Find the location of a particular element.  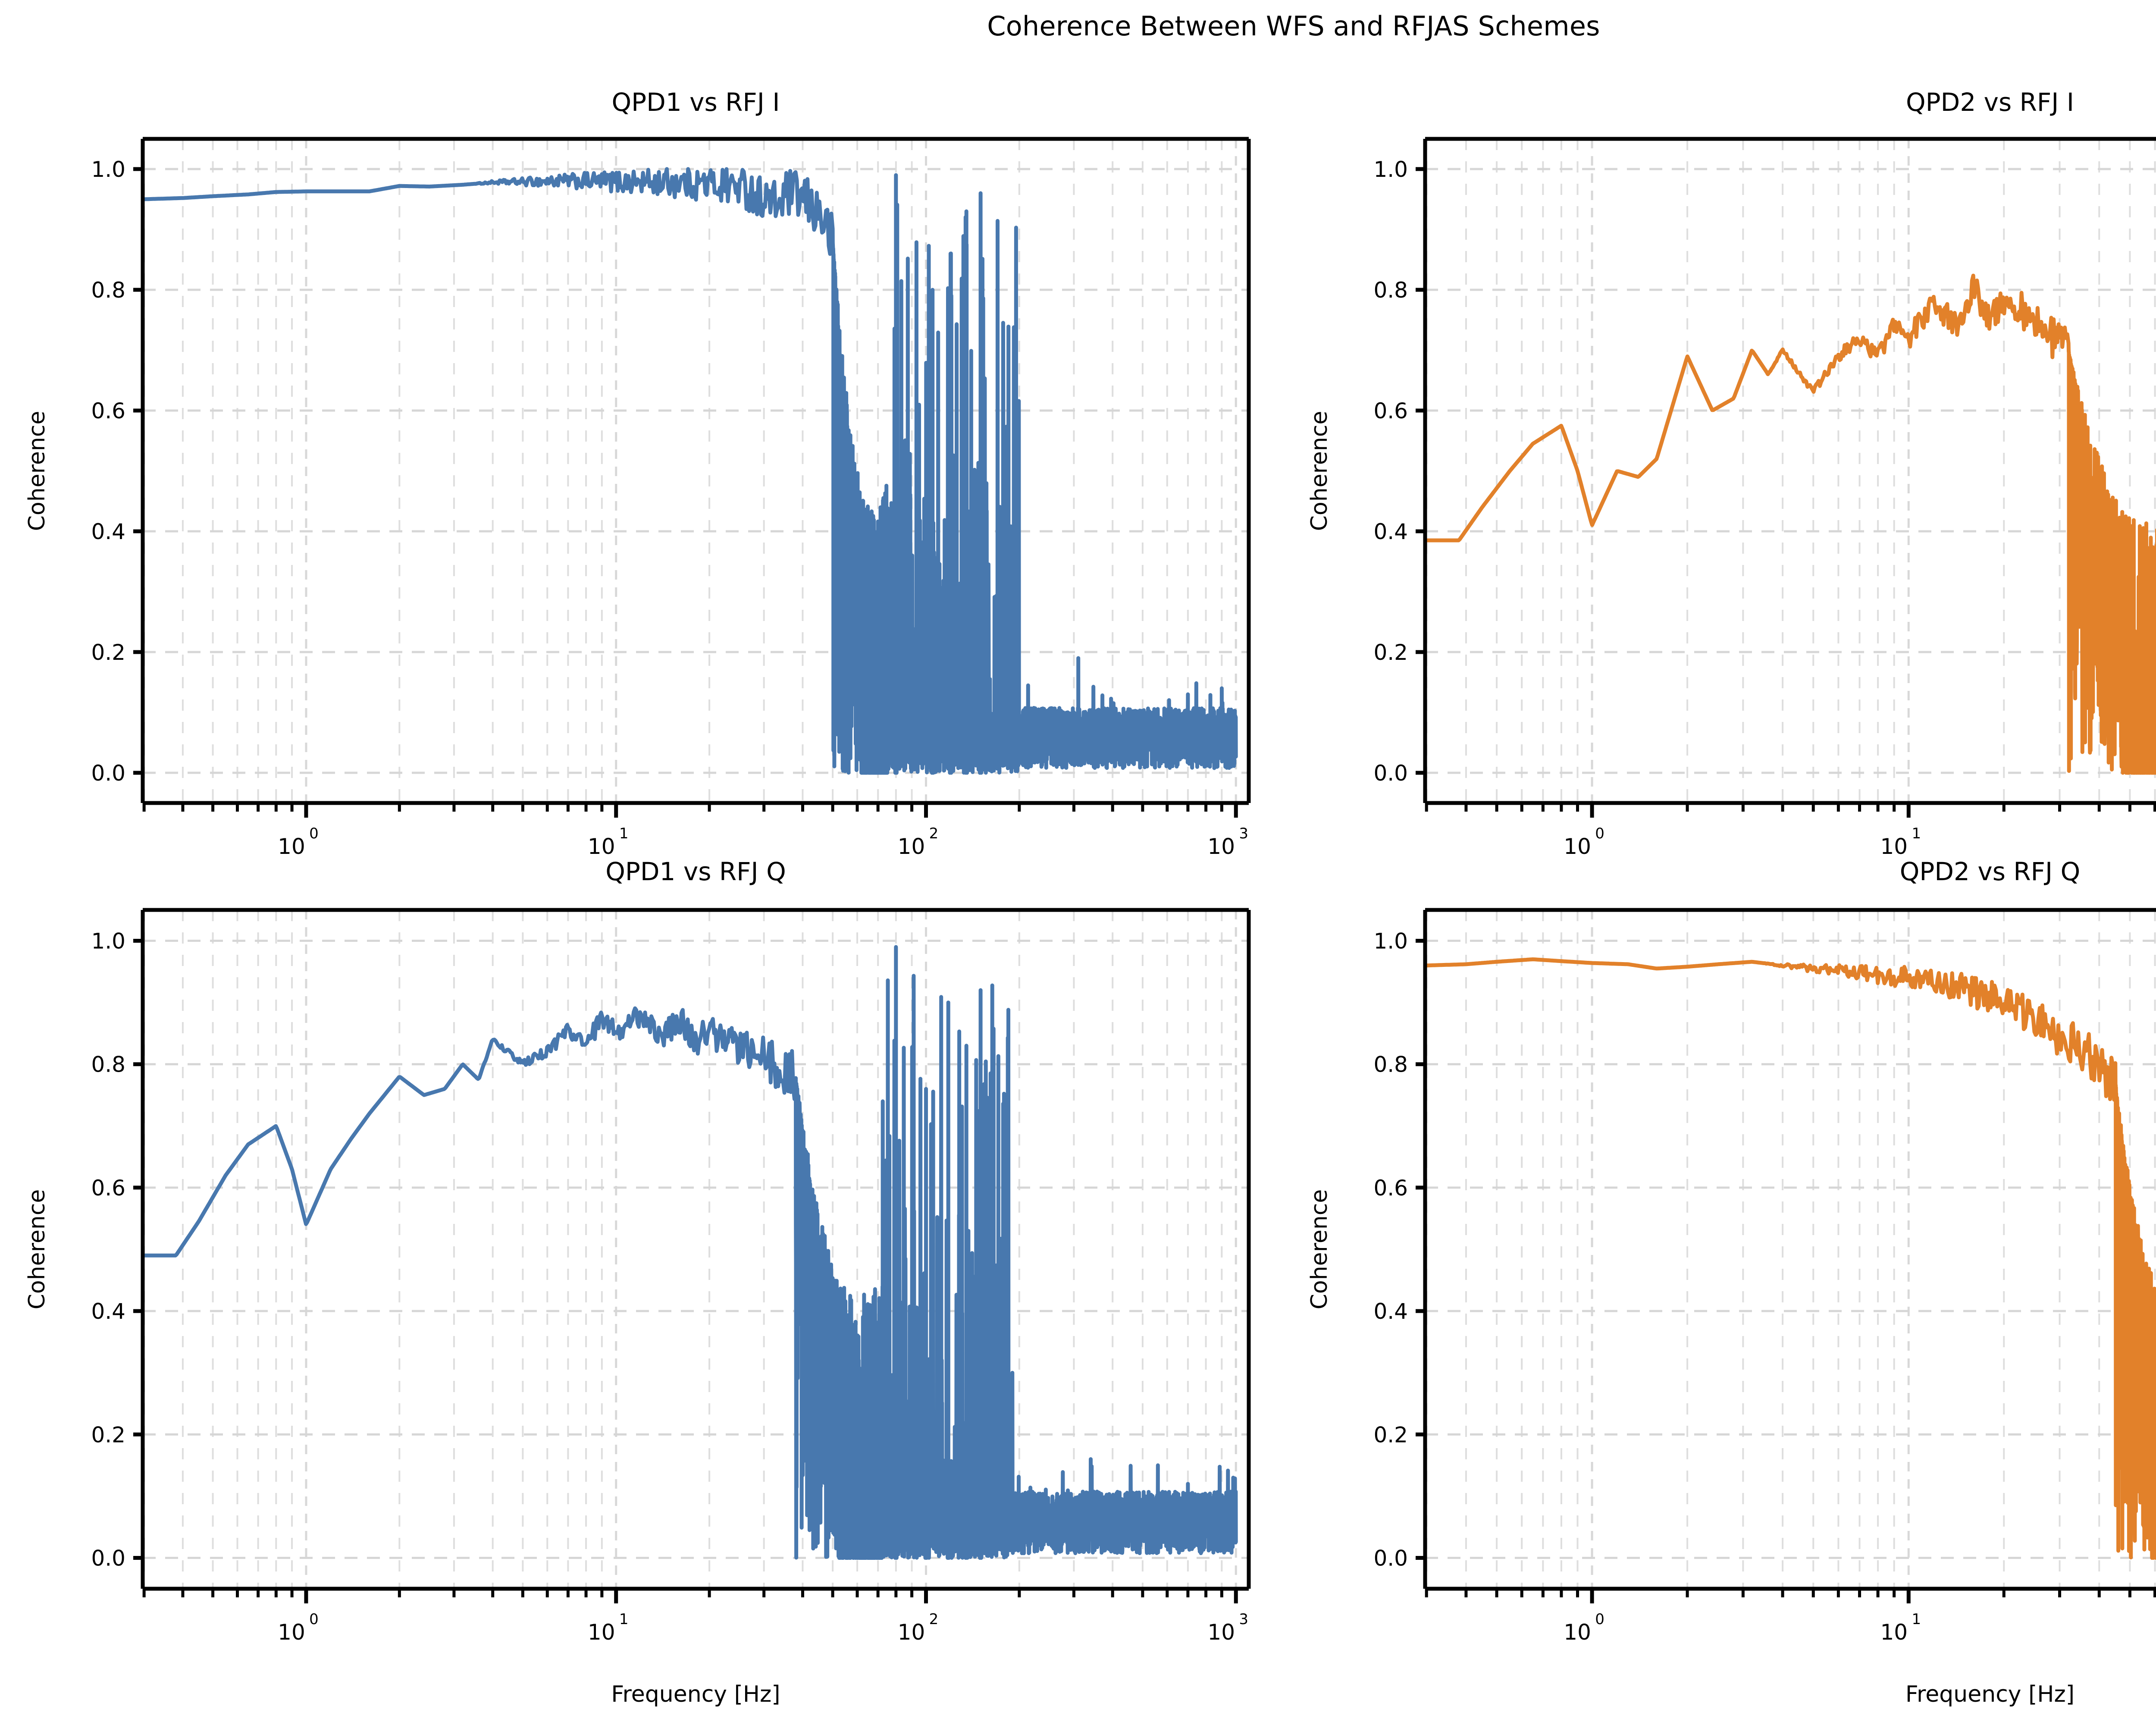

subplot-title-qpd2-rfj-q: QPD2 vs RFJ Q is located at coordinates (1990, 872).